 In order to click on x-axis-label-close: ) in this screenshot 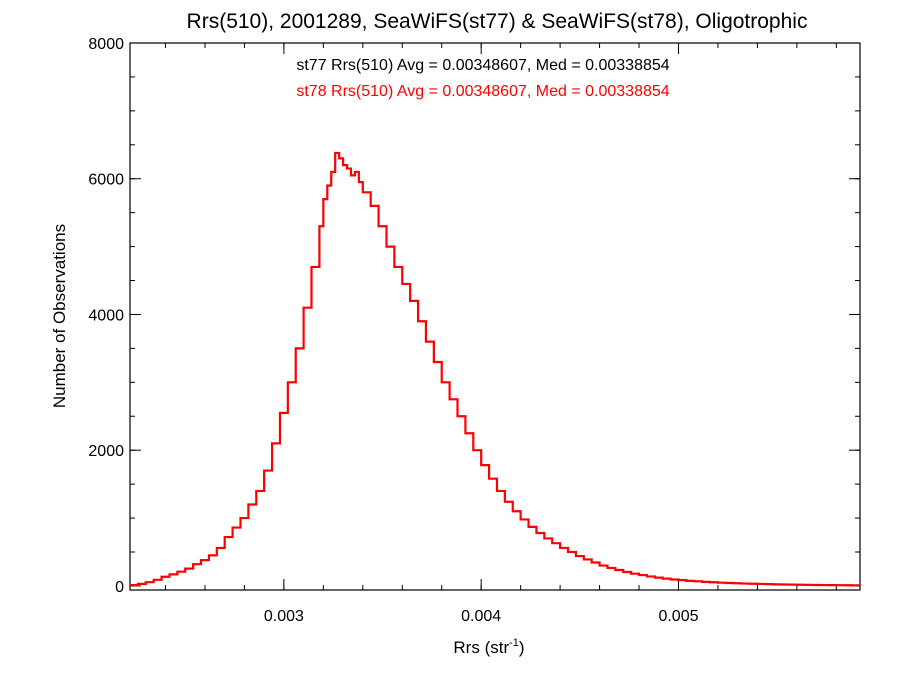, I will do `click(522, 647)`.